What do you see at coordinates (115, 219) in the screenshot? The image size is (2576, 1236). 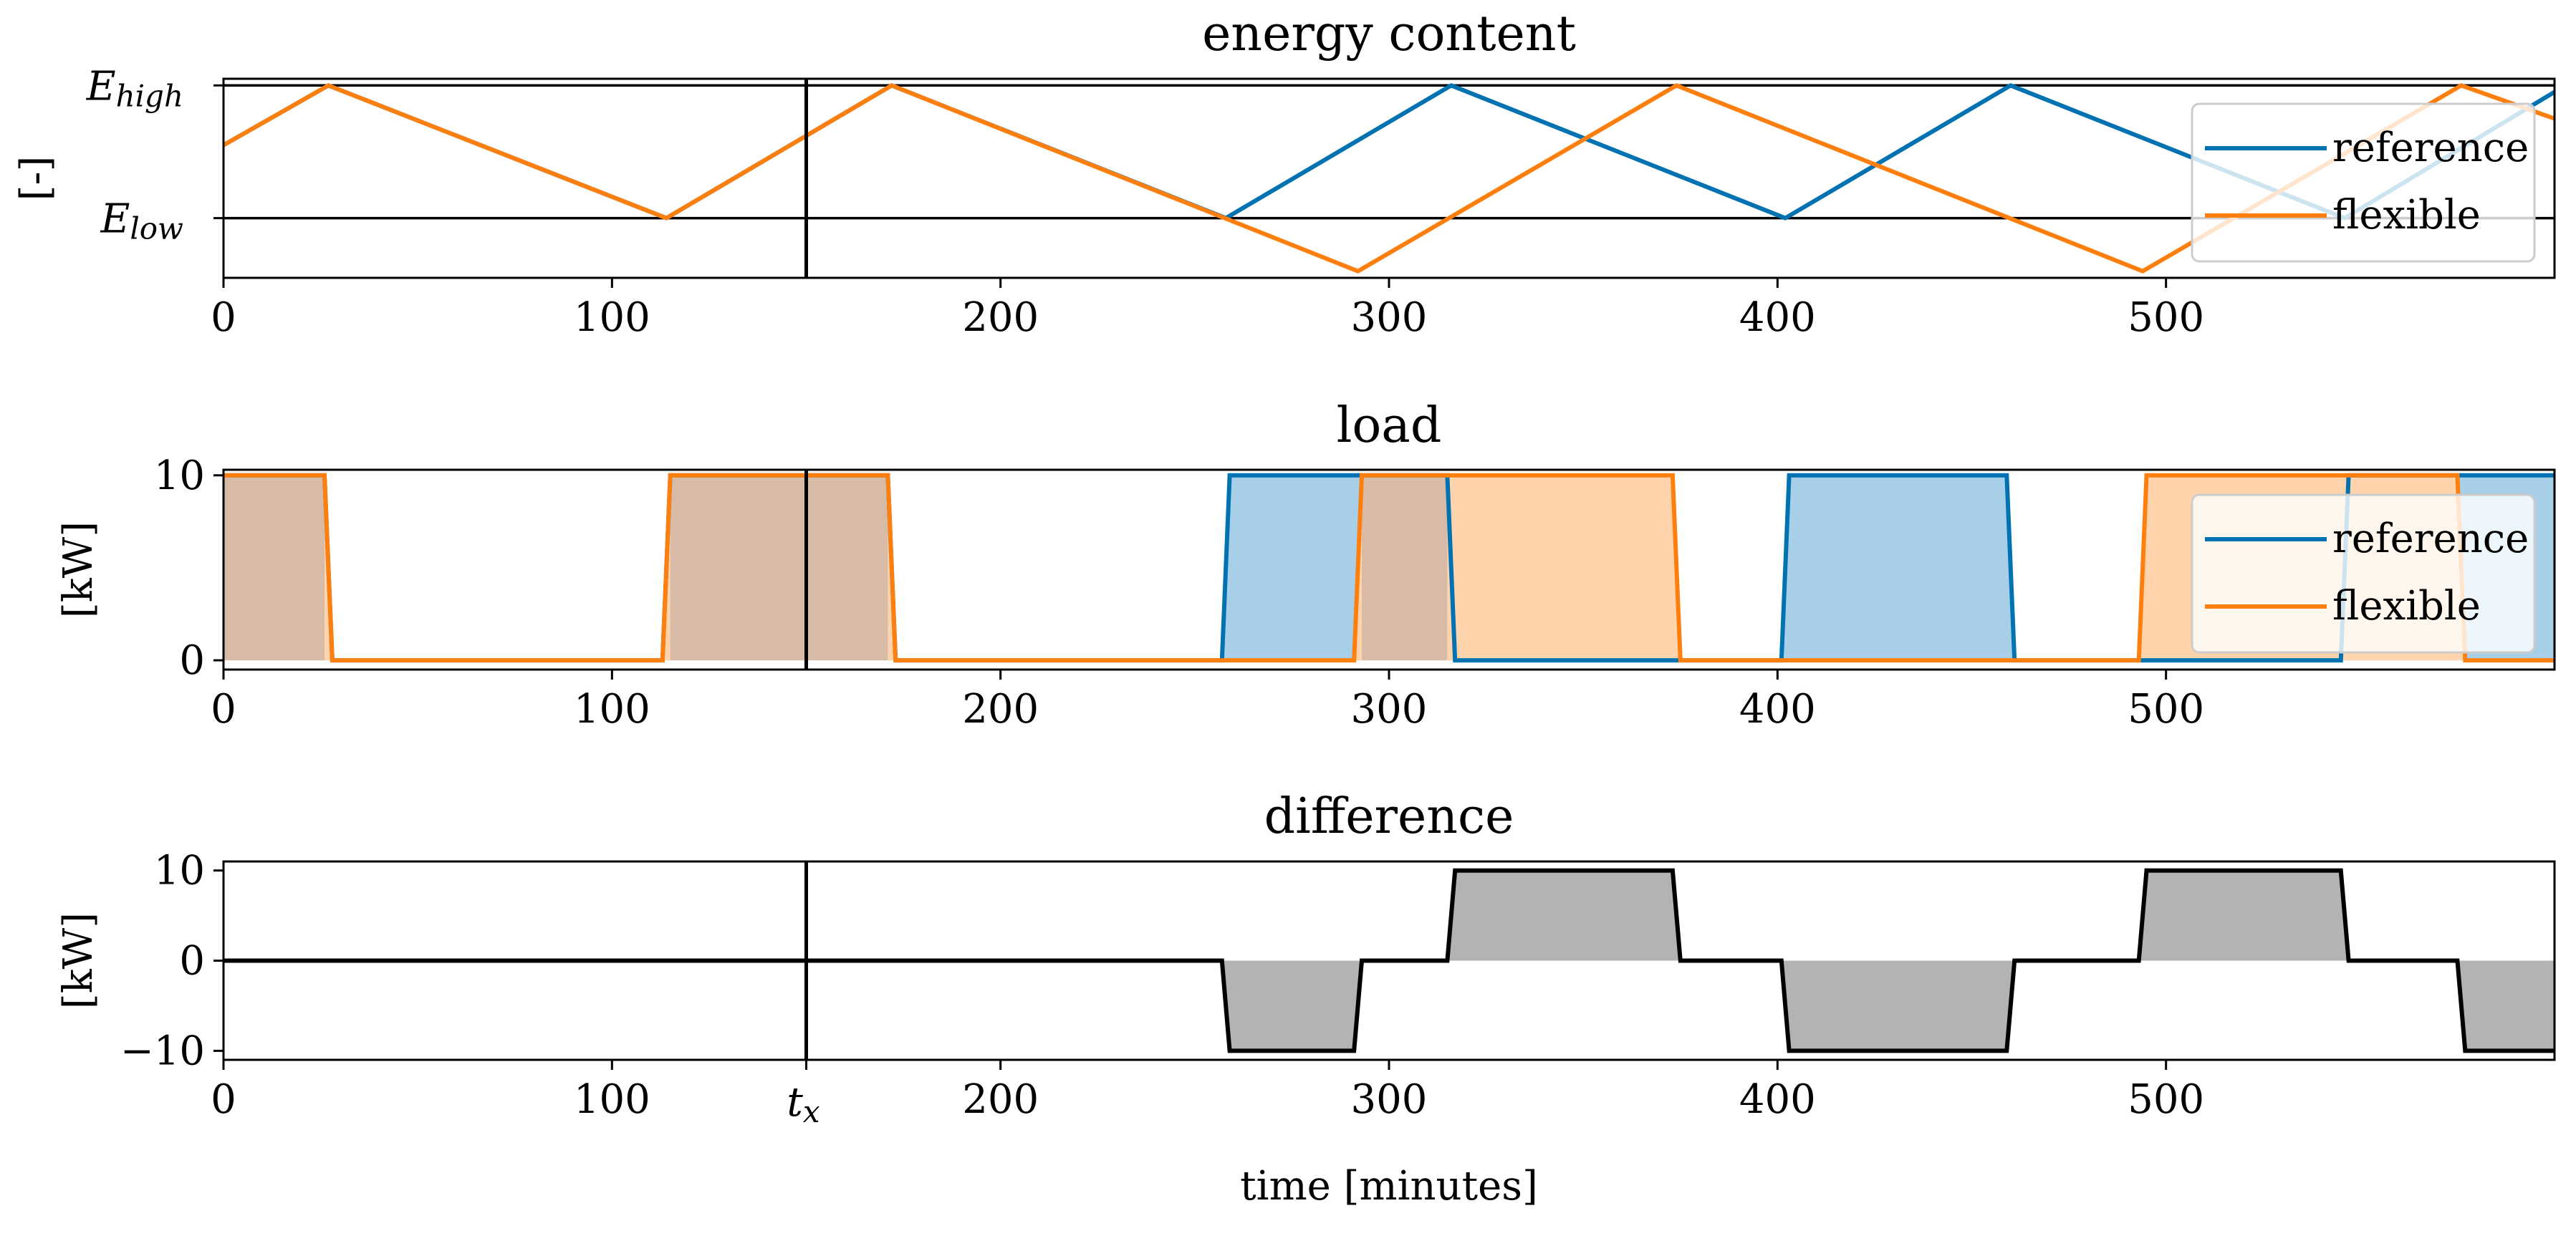 I see `y-tick-label-low-main: E` at bounding box center [115, 219].